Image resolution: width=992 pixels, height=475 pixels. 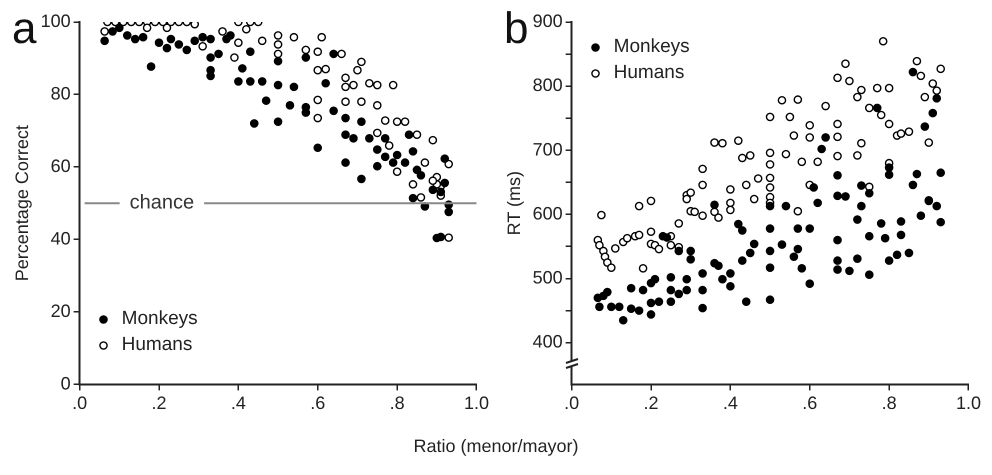 What do you see at coordinates (547, 20) in the screenshot?
I see `y-tick-label: 900` at bounding box center [547, 20].